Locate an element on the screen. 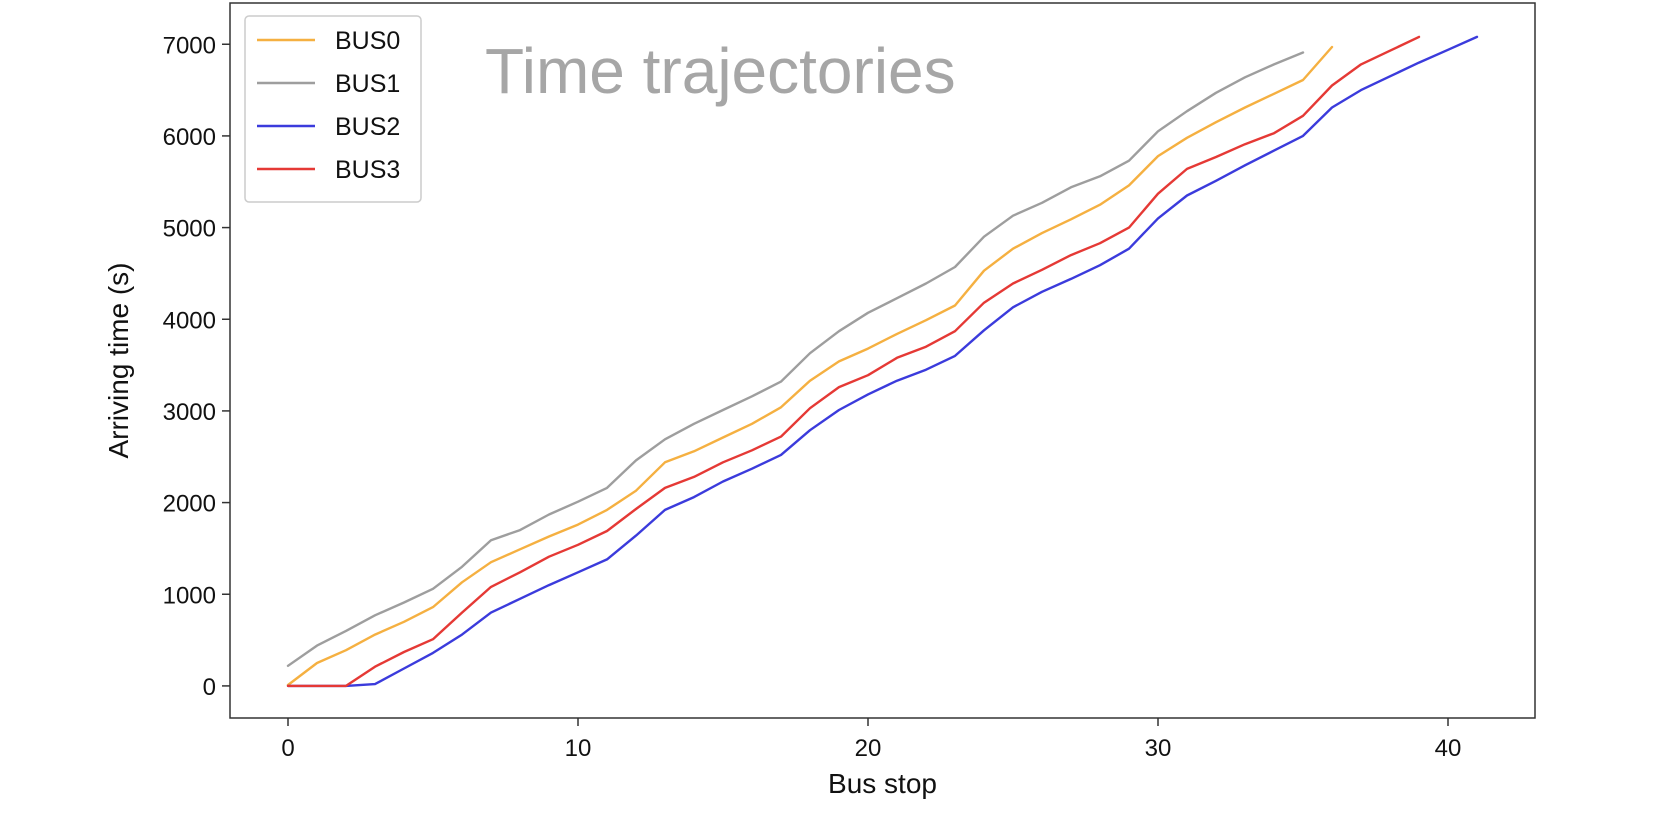 Image resolution: width=1663 pixels, height=834 pixels. y-tick-label: 5000 is located at coordinates (189, 229).